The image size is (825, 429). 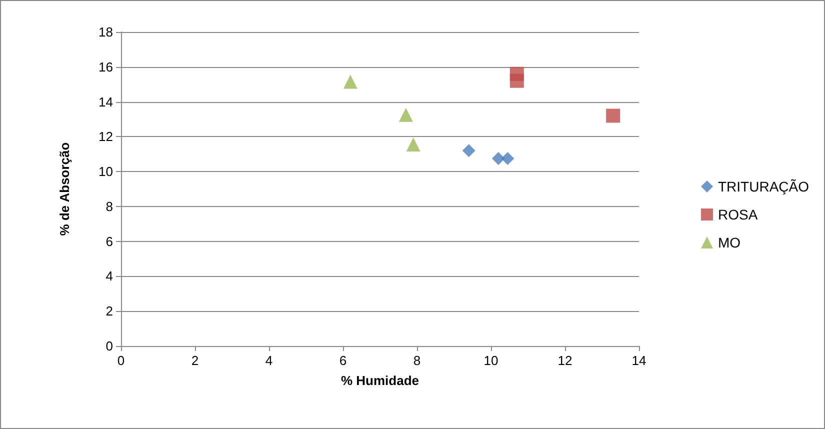 I want to click on y-tick-label: 2, so click(x=109, y=311).